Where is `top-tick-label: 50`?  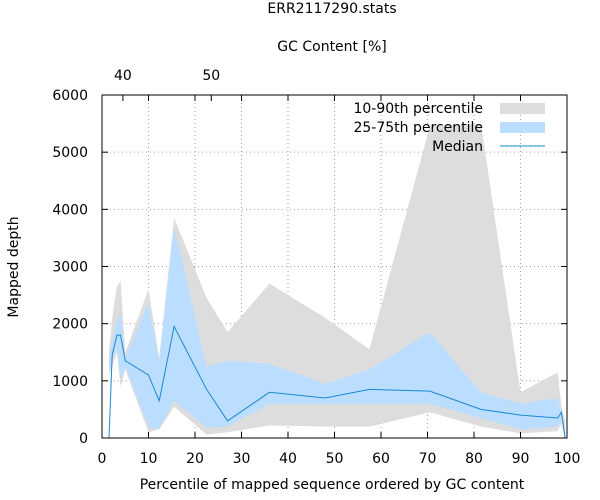
top-tick-label: 50 is located at coordinates (211, 76).